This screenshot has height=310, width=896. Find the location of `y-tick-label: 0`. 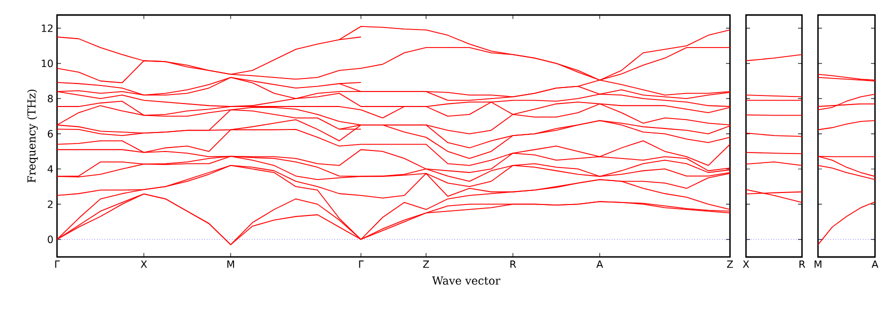

y-tick-label: 0 is located at coordinates (50, 240).